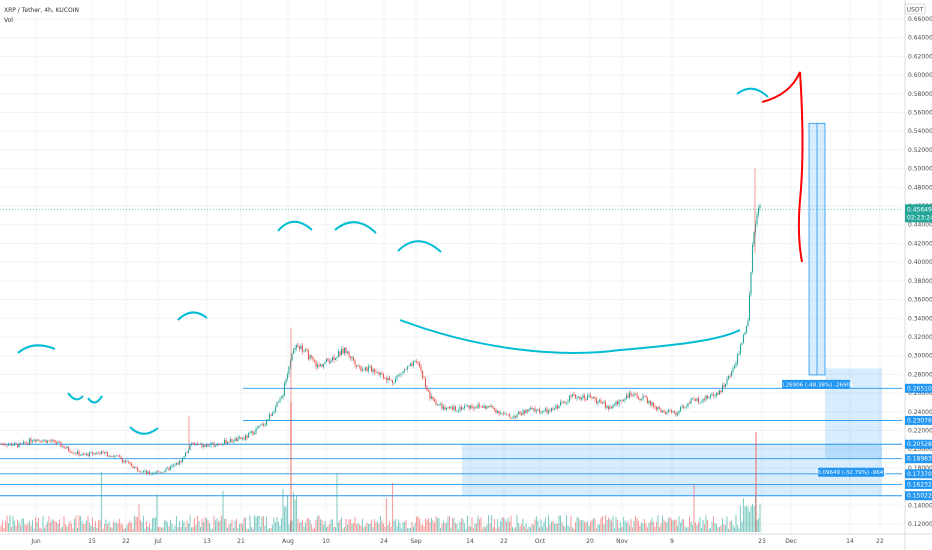 This screenshot has width=932, height=550. Describe the element at coordinates (920, 150) in the screenshot. I see `price-tick-label: 0.52000` at that location.